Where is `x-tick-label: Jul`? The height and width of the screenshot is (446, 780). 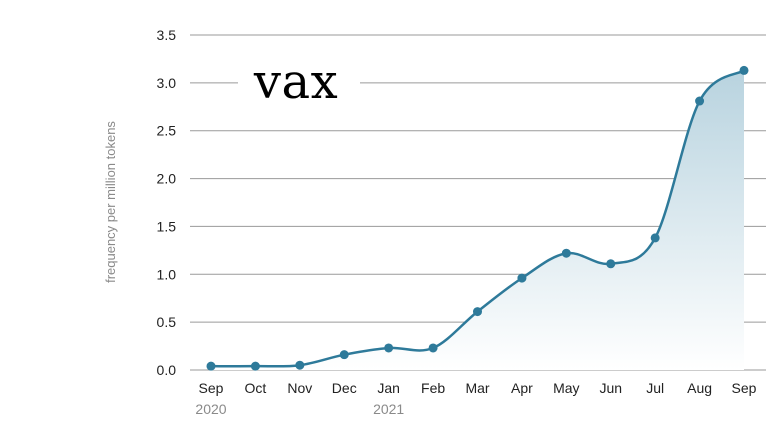 x-tick-label: Jul is located at coordinates (655, 388).